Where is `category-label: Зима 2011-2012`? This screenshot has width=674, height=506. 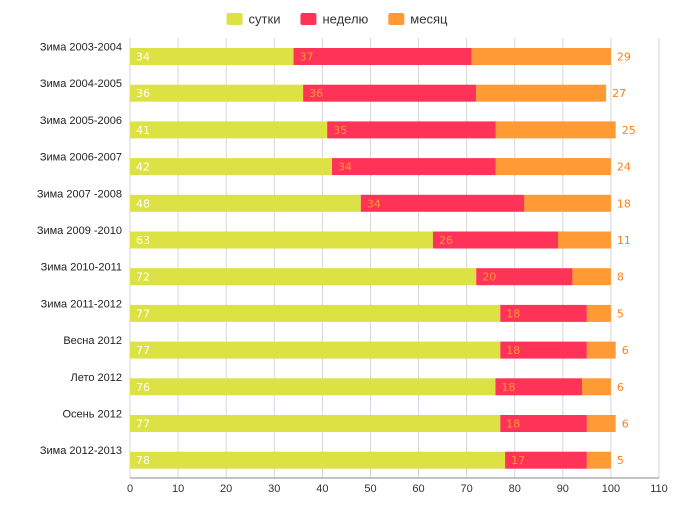 category-label: Зима 2011-2012 is located at coordinates (81, 304).